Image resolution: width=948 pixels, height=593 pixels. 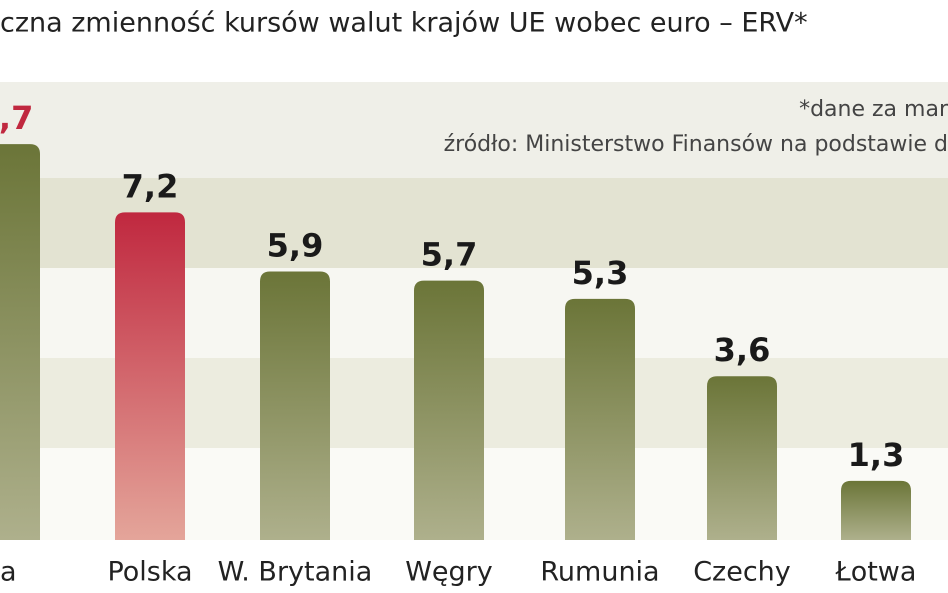 I want to click on x-tick-label: Polska, so click(x=149, y=572).